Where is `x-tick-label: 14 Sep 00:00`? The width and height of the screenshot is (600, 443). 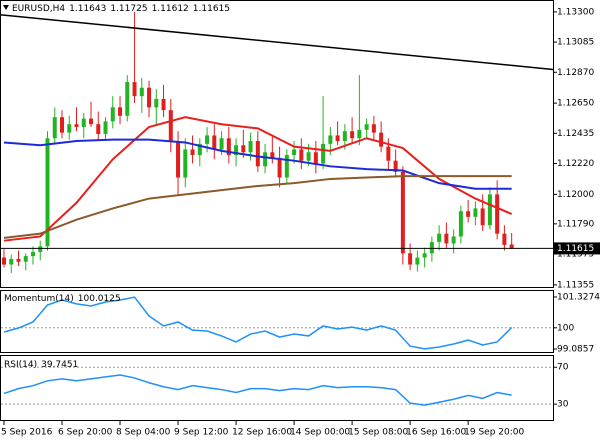 x-tick-label: 14 Sep 00:00 is located at coordinates (320, 433).